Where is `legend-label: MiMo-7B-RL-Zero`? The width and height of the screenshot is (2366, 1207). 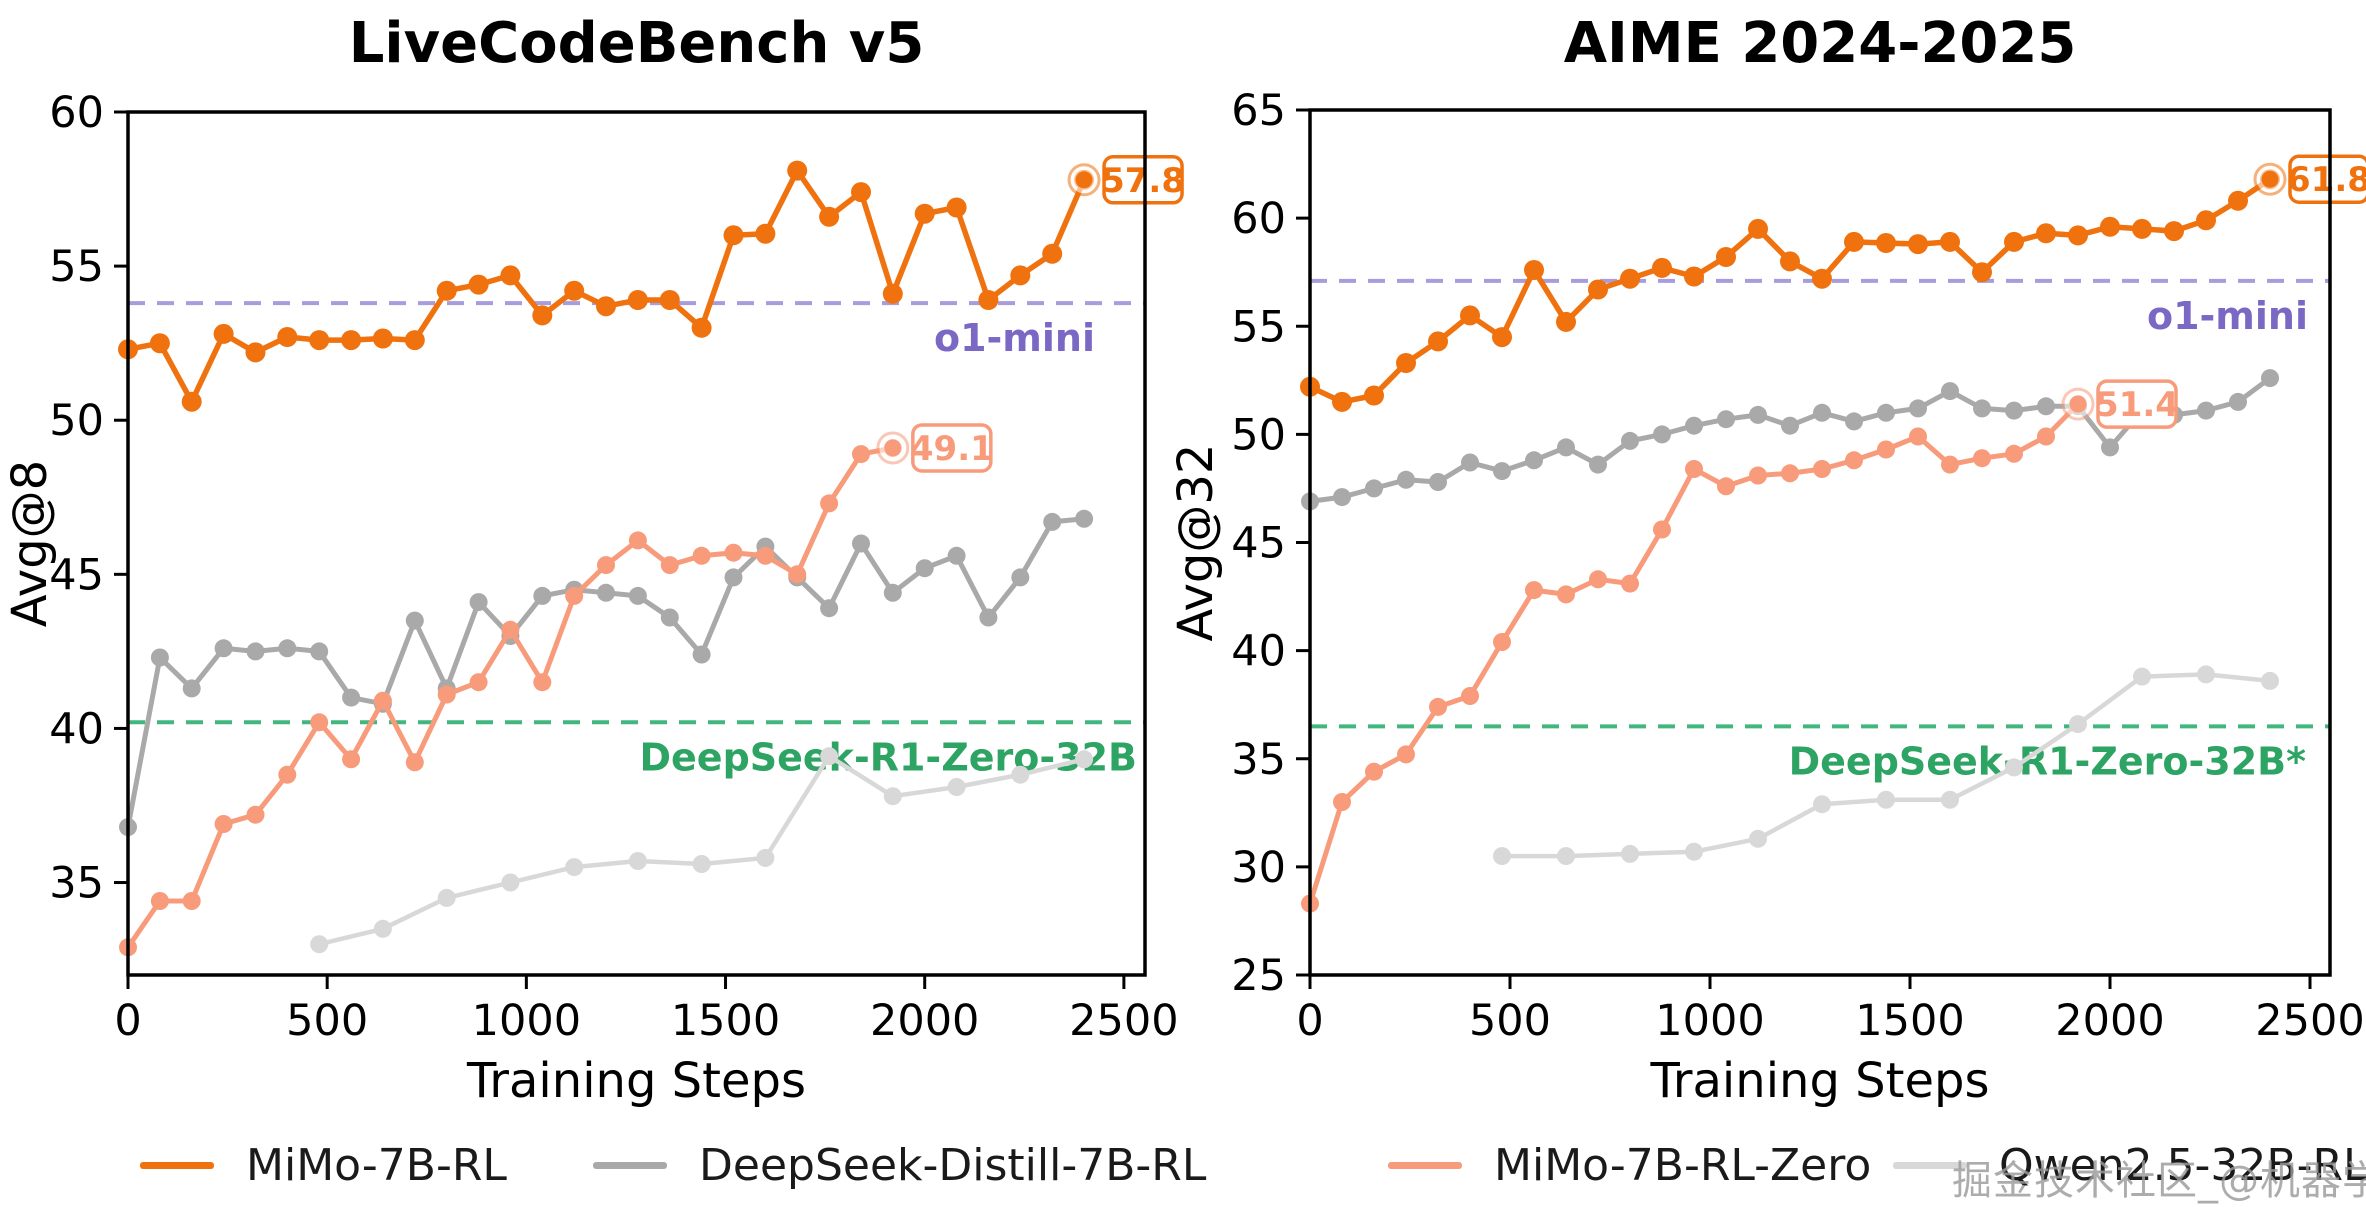
legend-label: MiMo-7B-RL-Zero is located at coordinates (1683, 1165).